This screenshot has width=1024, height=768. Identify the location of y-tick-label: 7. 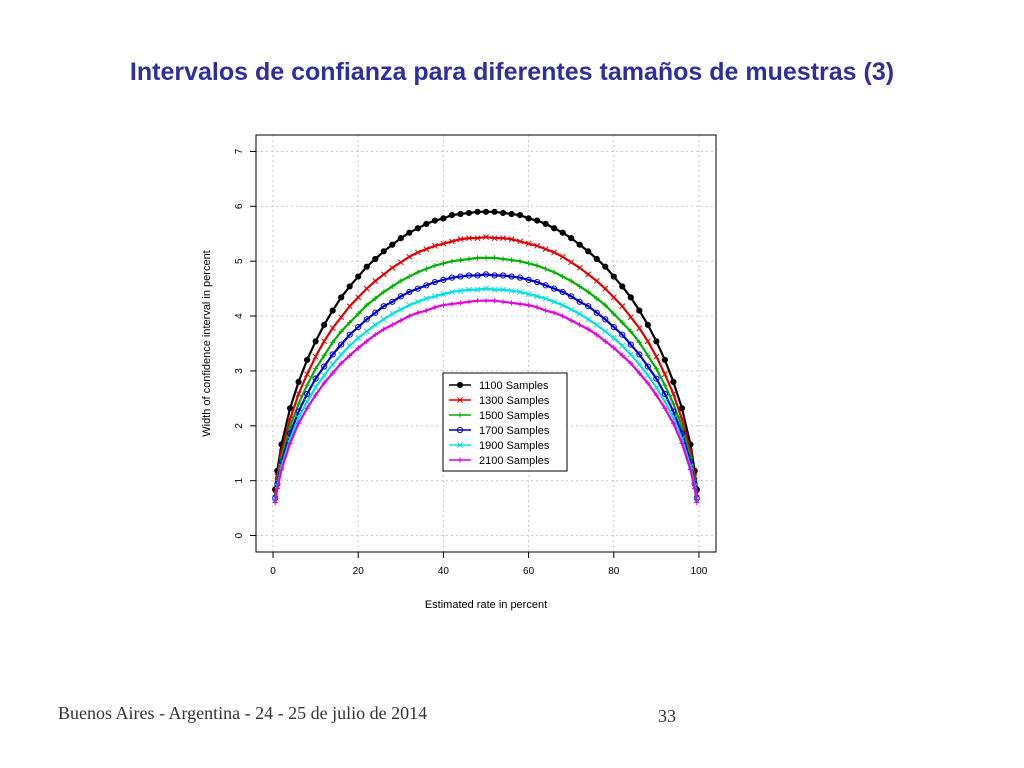
(239, 151).